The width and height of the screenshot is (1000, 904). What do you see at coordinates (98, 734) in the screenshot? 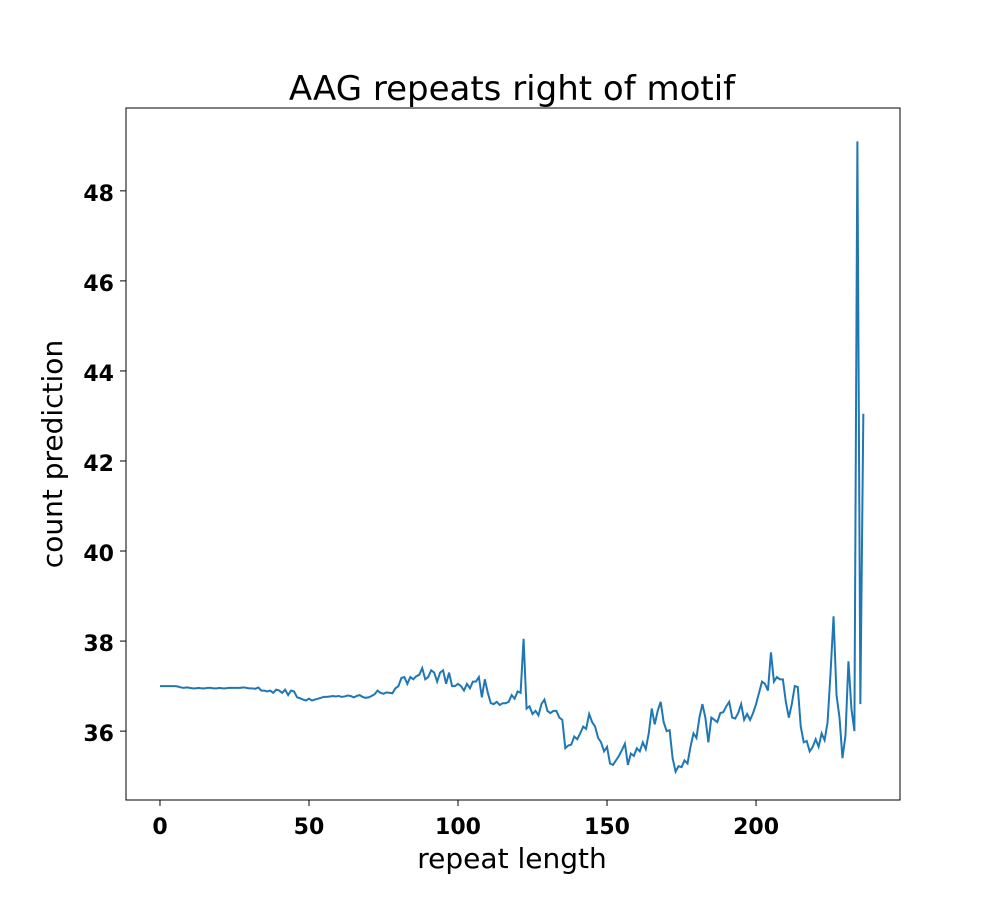
I see `y-tick-label: 36` at bounding box center [98, 734].